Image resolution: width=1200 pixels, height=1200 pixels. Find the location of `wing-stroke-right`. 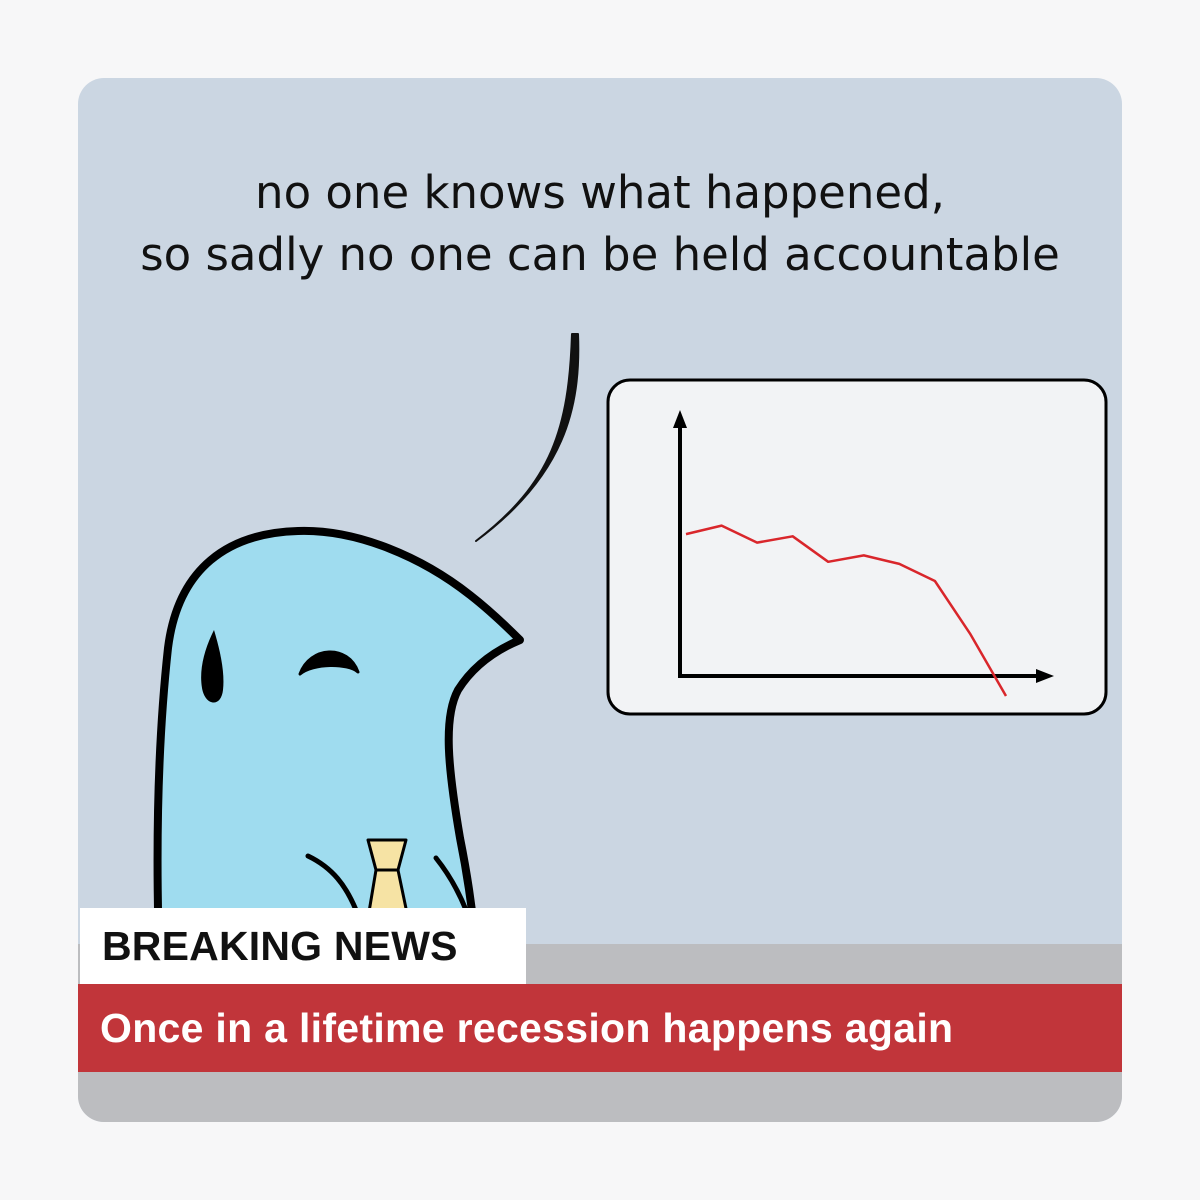

wing-stroke-right is located at coordinates (451, 884).